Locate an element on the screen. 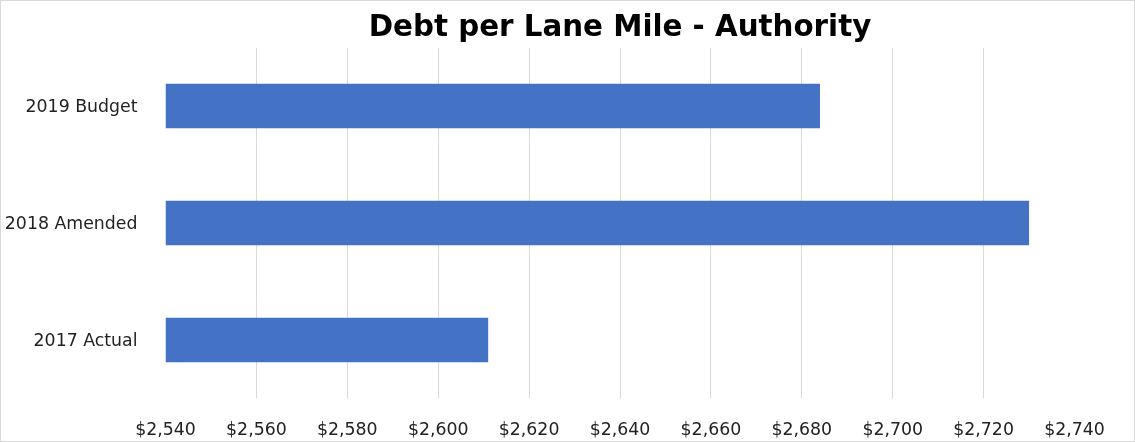 The width and height of the screenshot is (1135, 442). x-tick-label: $2,540 is located at coordinates (165, 428).